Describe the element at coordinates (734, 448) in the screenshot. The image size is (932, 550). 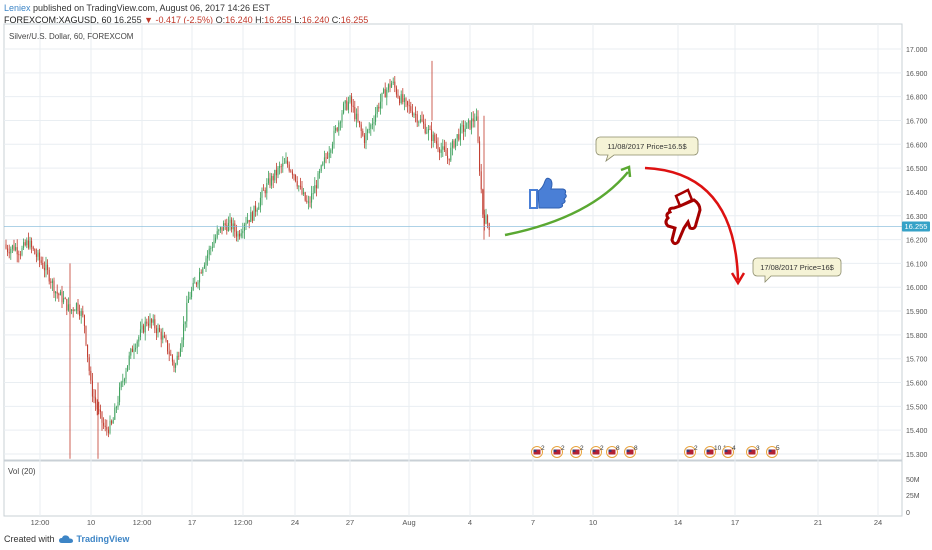
I see `event-count: 4` at that location.